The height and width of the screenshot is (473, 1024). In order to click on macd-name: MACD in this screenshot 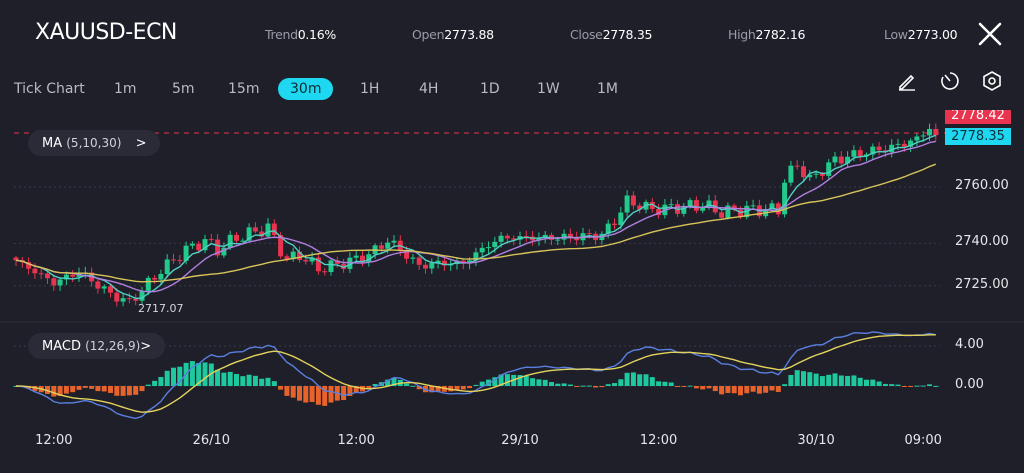, I will do `click(61, 346)`.